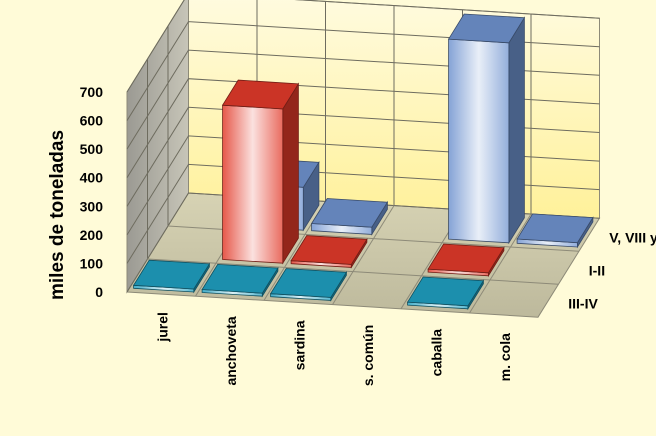 The height and width of the screenshot is (436, 656). What do you see at coordinates (162, 327) in the screenshot?
I see `x-tick-label: jurel` at bounding box center [162, 327].